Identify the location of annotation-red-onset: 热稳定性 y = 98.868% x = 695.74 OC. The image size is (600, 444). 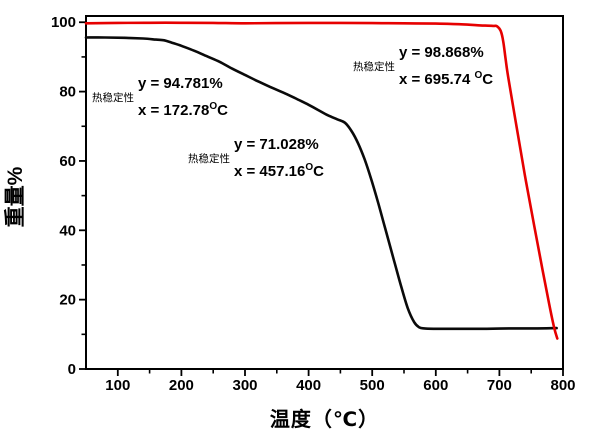
(423, 66).